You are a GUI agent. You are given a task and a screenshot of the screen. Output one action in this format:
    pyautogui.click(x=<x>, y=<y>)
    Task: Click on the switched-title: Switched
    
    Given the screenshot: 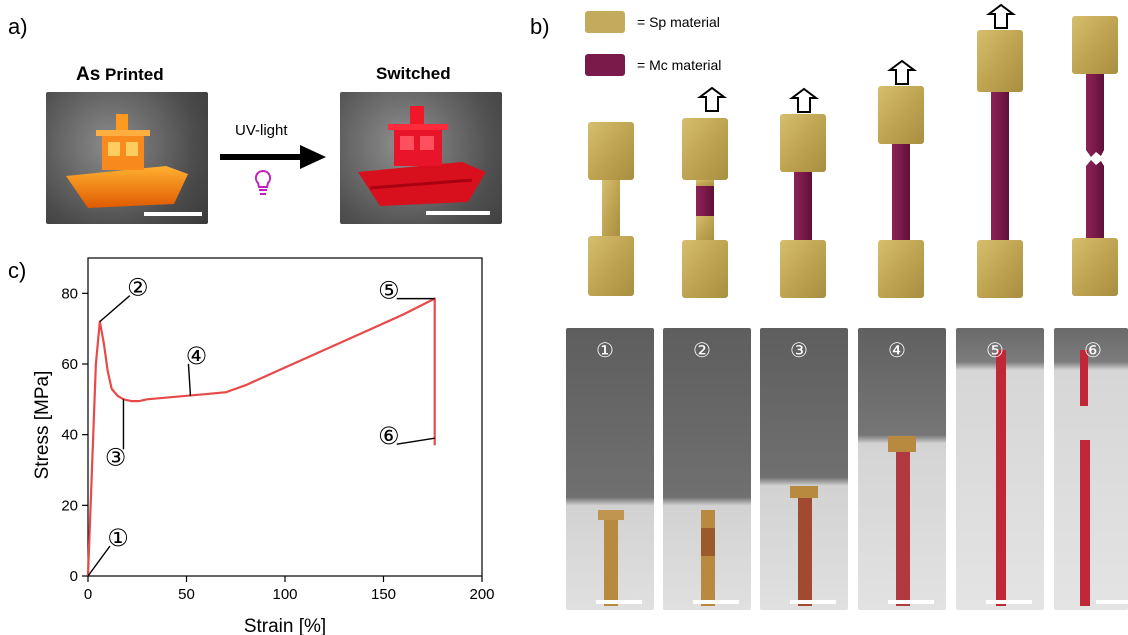 What is the action you would take?
    pyautogui.click(x=413, y=73)
    